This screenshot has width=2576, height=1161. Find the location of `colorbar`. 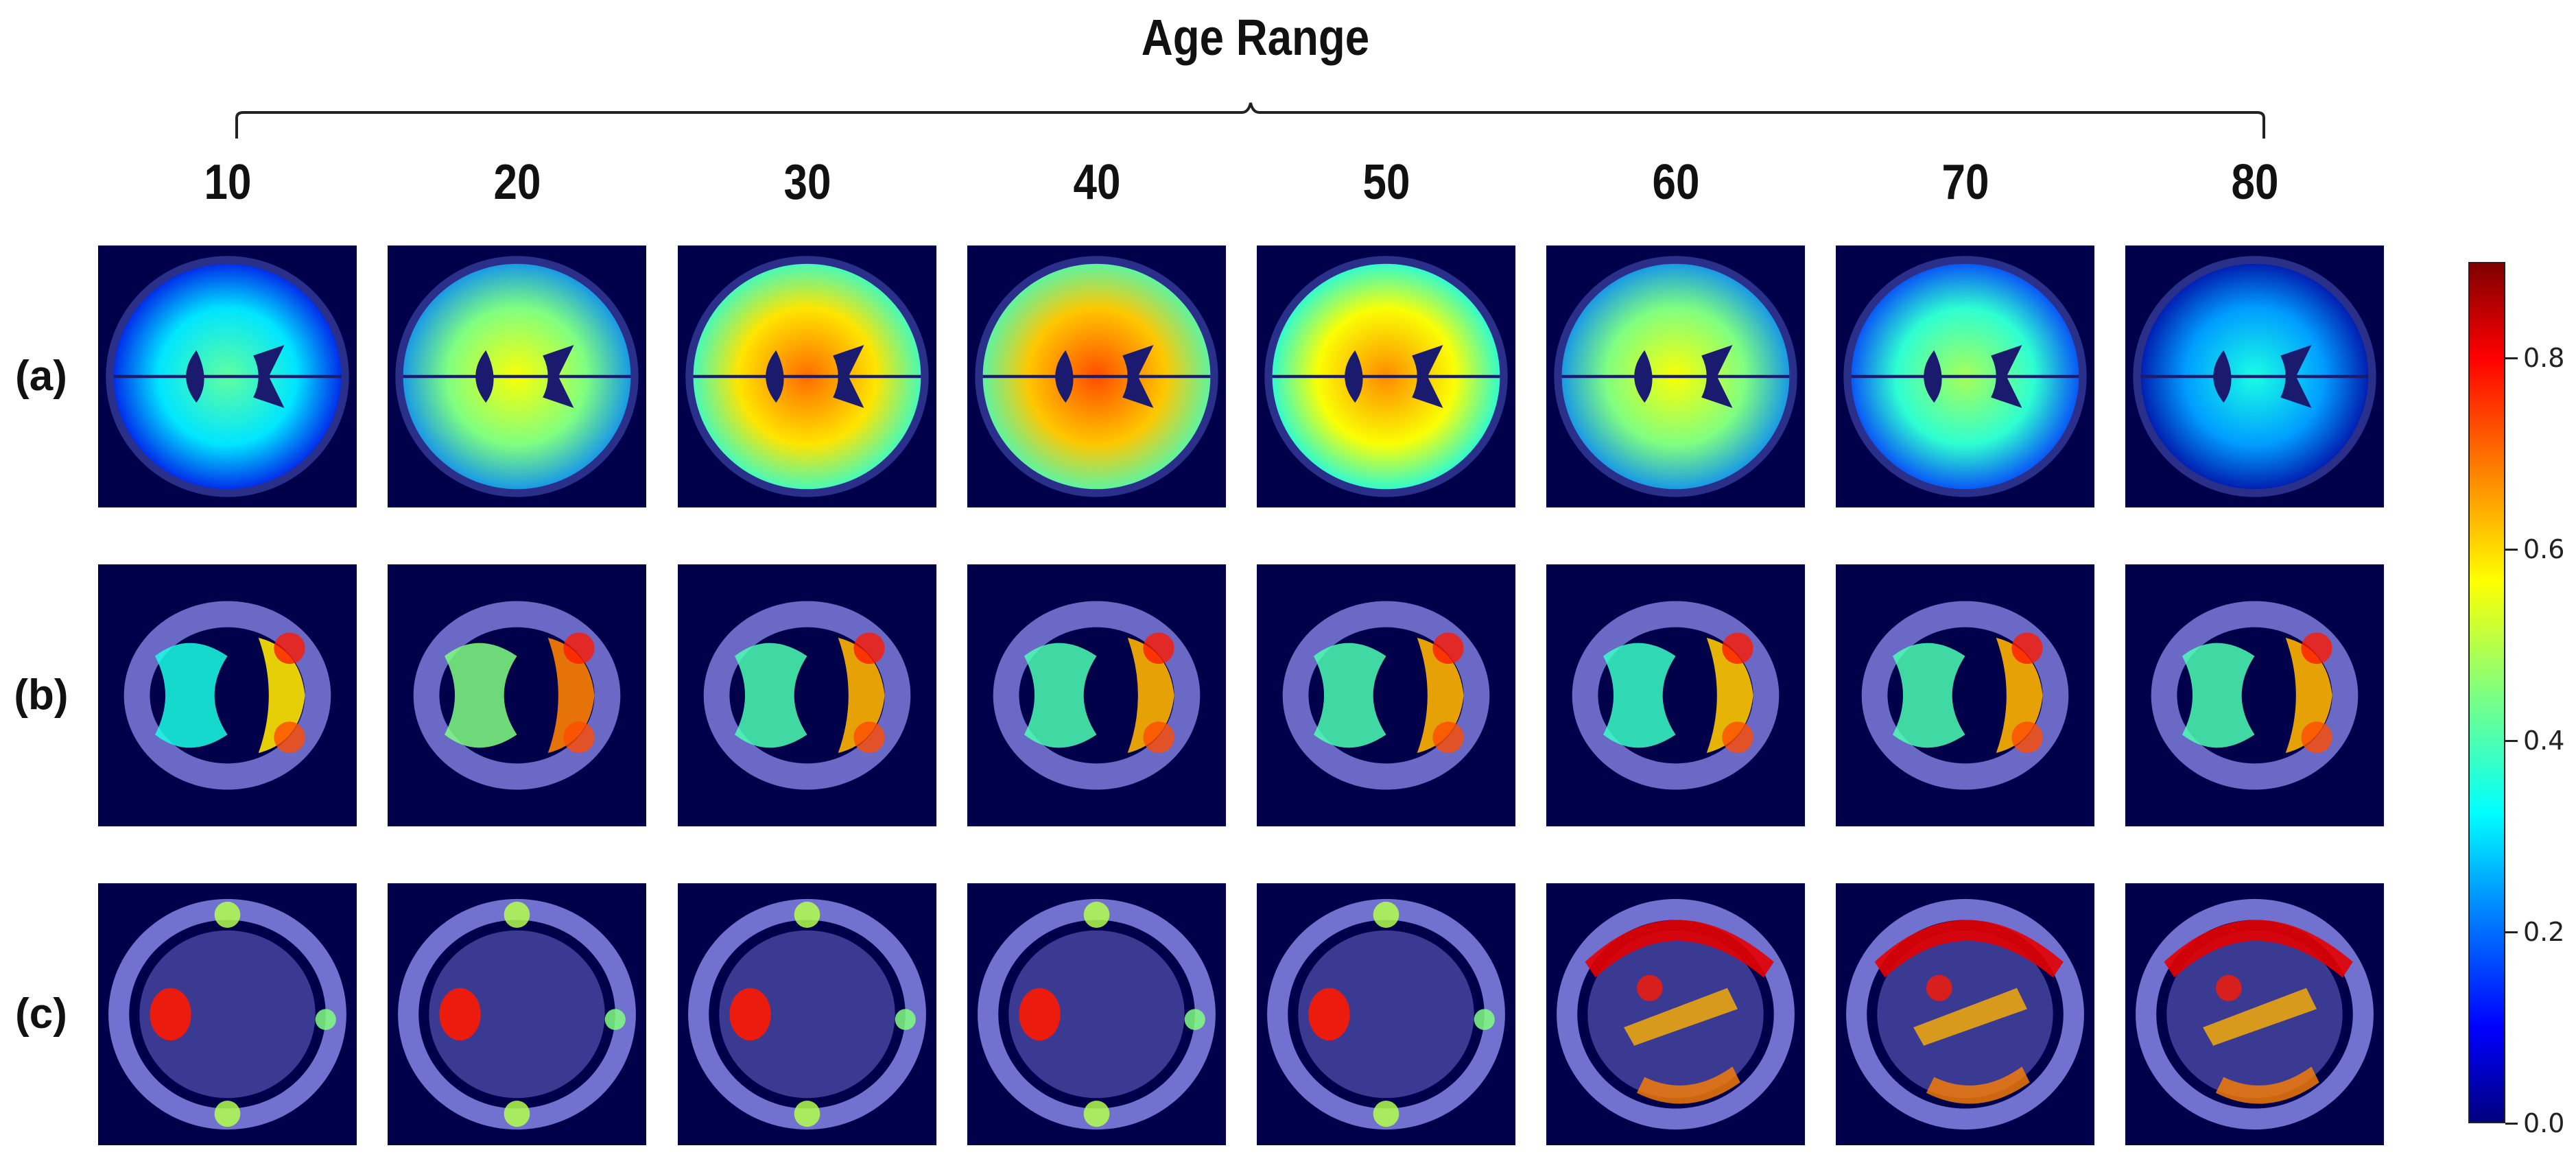

colorbar is located at coordinates (2486, 693).